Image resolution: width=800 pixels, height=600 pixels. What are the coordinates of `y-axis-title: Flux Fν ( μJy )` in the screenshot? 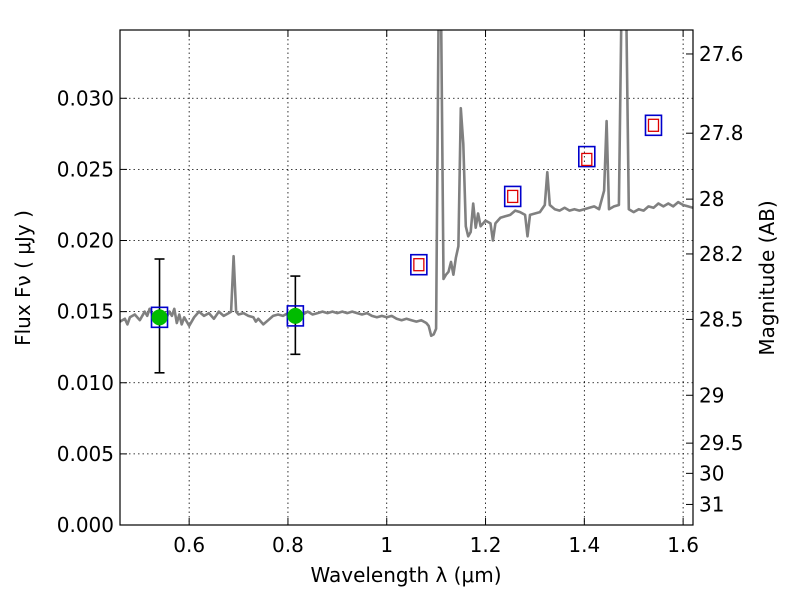 It's located at (23, 278).